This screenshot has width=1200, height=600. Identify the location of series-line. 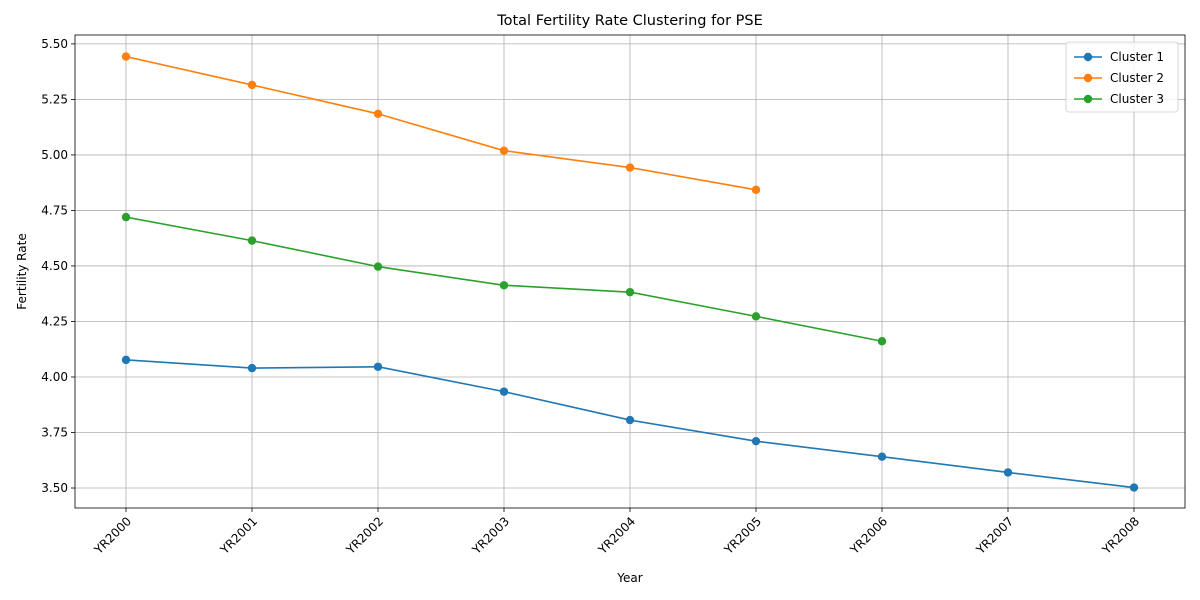
(441, 123).